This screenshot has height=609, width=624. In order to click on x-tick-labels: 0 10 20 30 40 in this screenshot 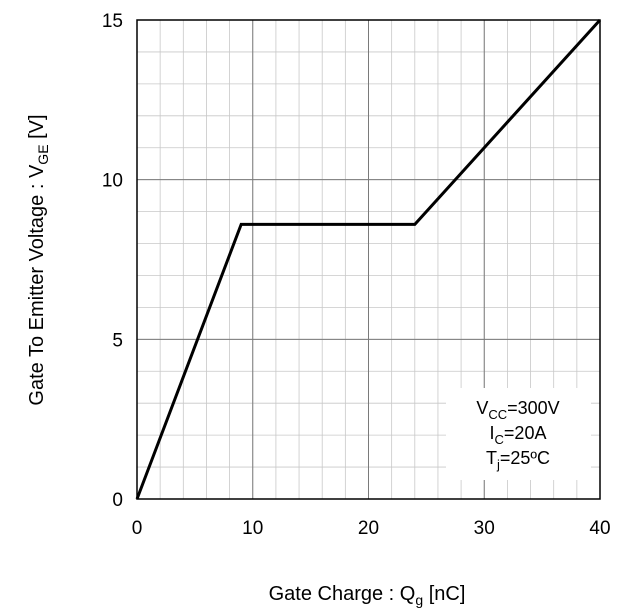, I will do `click(371, 528)`.